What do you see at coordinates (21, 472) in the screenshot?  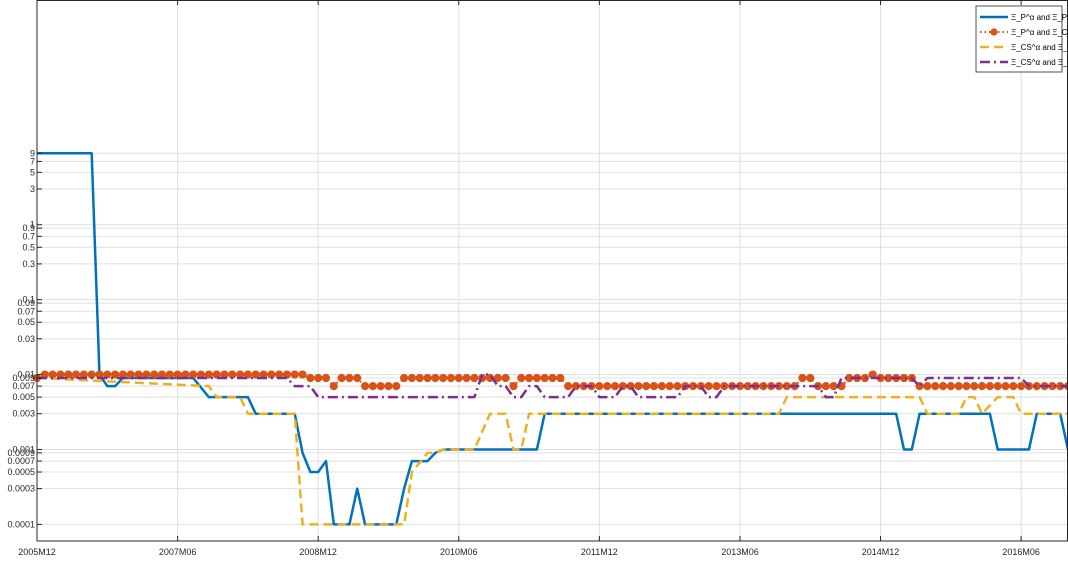 I see `y-tick-label: 0.0005` at bounding box center [21, 472].